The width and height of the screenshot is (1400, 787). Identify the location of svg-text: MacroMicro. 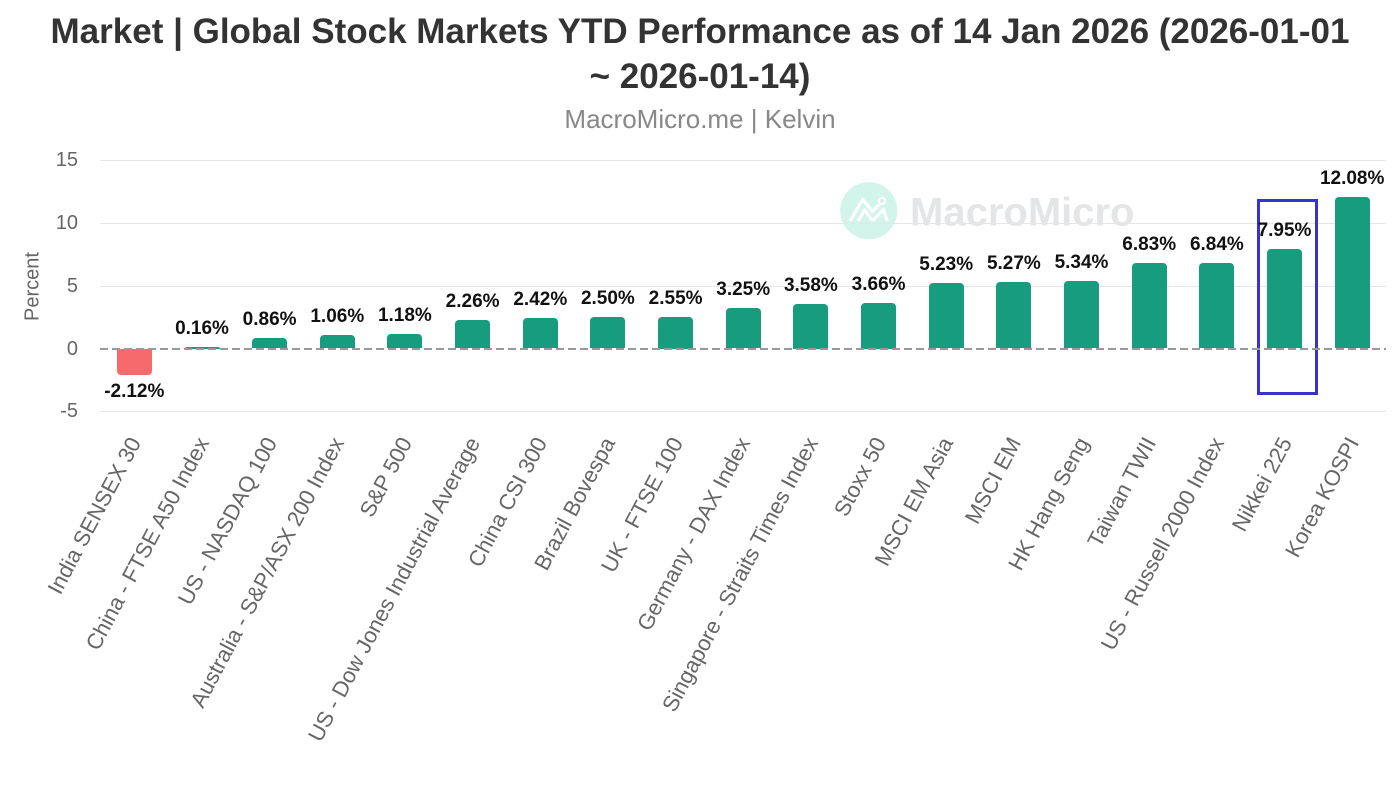
(1022, 213).